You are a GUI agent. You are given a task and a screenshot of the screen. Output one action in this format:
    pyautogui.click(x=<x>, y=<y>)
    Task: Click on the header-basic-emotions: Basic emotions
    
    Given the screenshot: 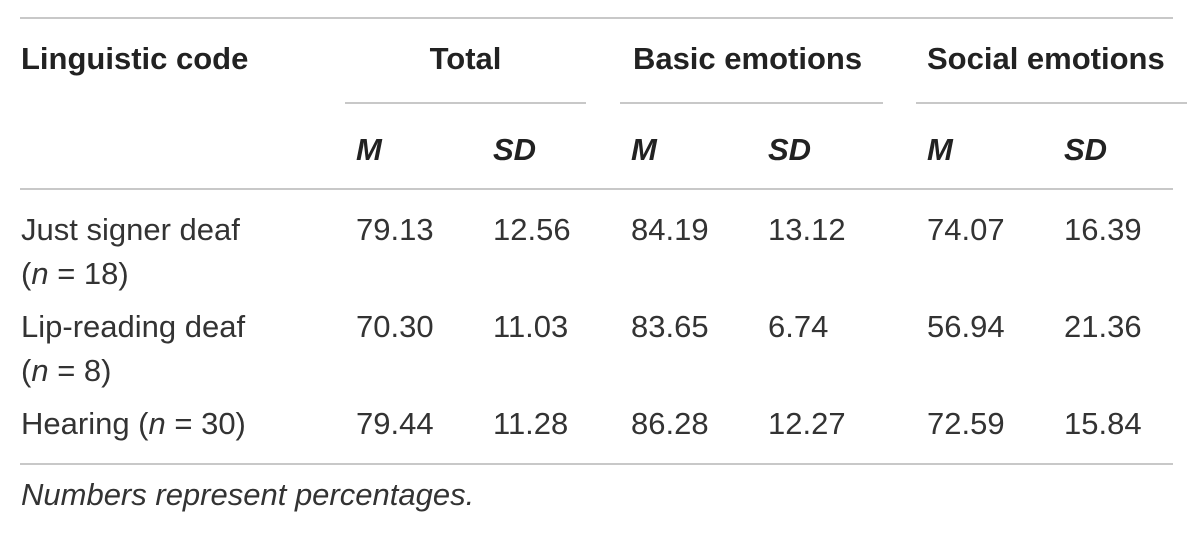 What is the action you would take?
    pyautogui.click(x=747, y=58)
    